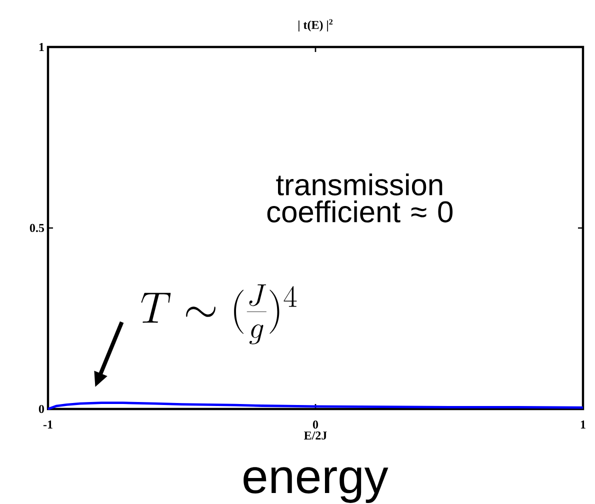 The image size is (595, 504). I want to click on annotation: transmission coefficient ≈ 0, so click(360, 197).